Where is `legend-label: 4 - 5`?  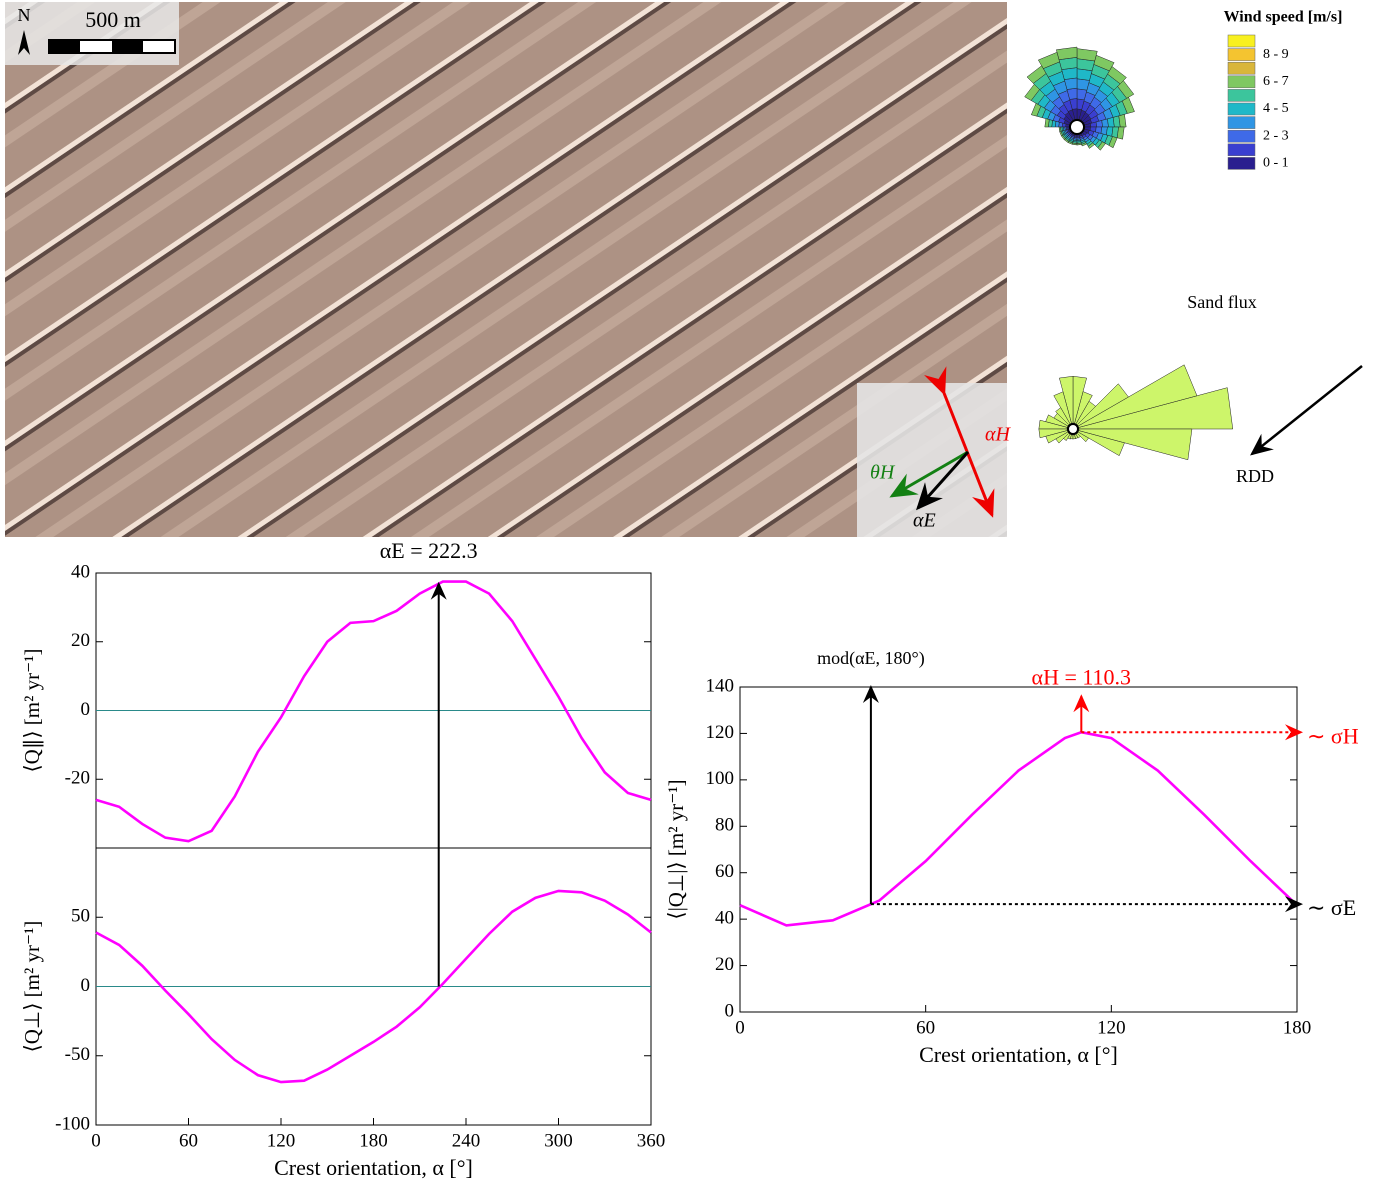 legend-label: 4 - 5 is located at coordinates (1276, 108).